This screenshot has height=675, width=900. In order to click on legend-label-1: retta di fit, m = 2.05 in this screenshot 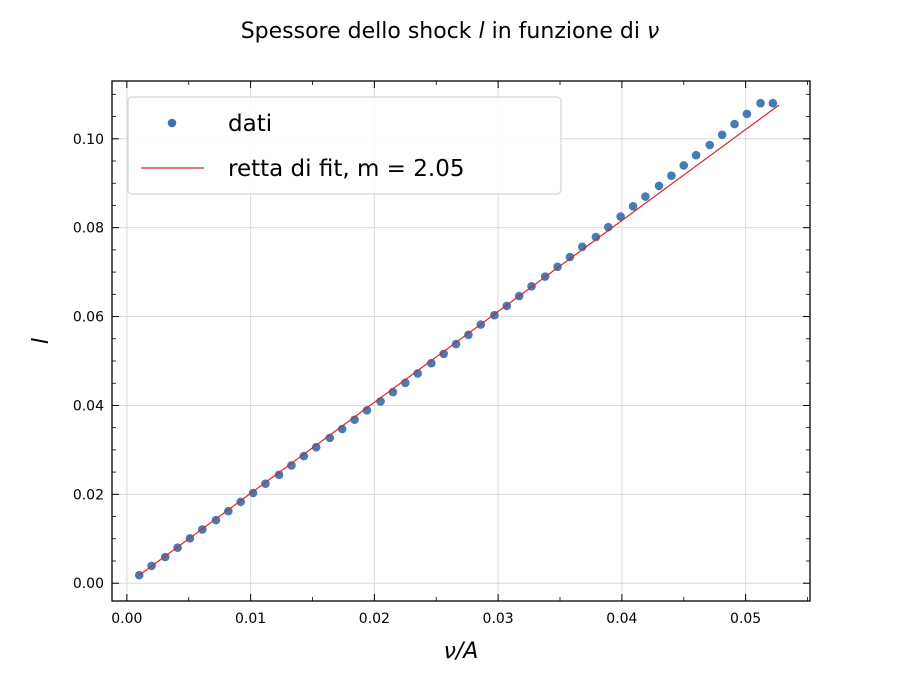, I will do `click(346, 169)`.